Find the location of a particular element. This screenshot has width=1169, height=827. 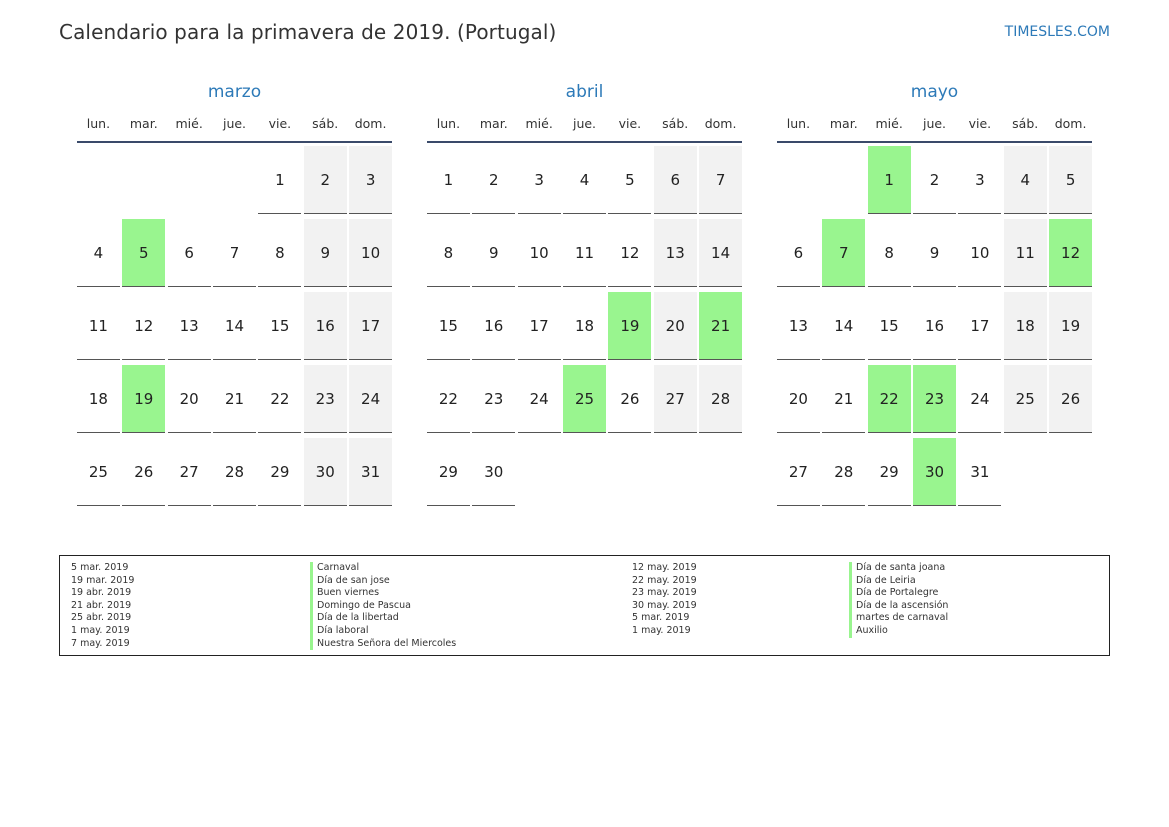

legend-date: 7 may. 2019 is located at coordinates (100, 643).